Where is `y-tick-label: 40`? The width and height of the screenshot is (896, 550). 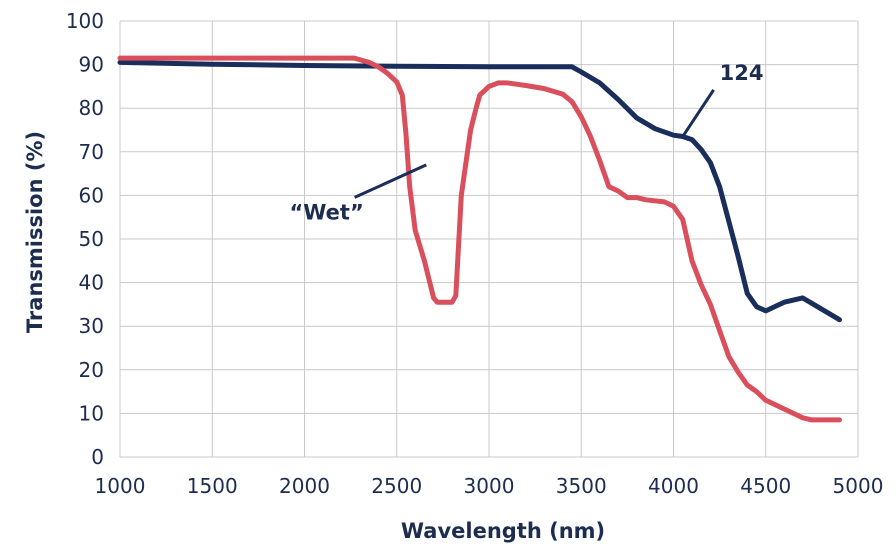
y-tick-label: 40 is located at coordinates (91, 283).